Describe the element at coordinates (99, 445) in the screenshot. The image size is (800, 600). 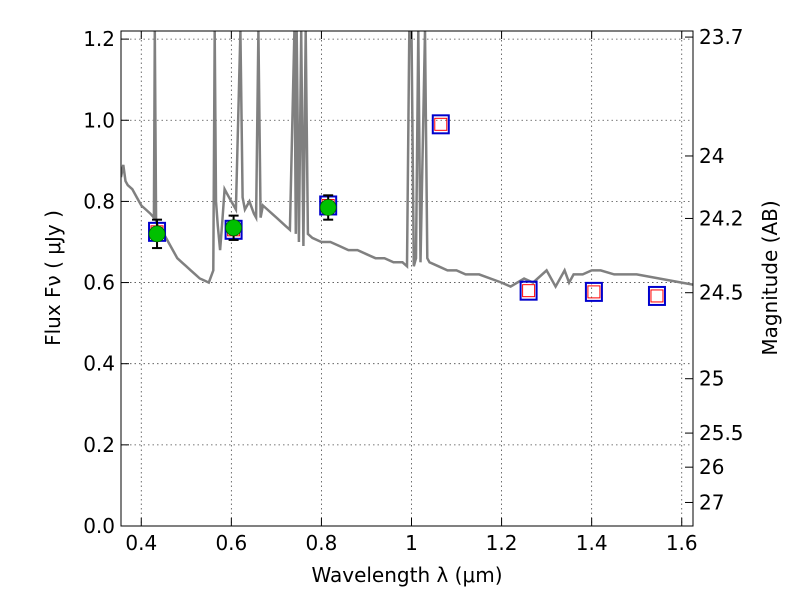
I see `y-tick-label: 0.2` at that location.